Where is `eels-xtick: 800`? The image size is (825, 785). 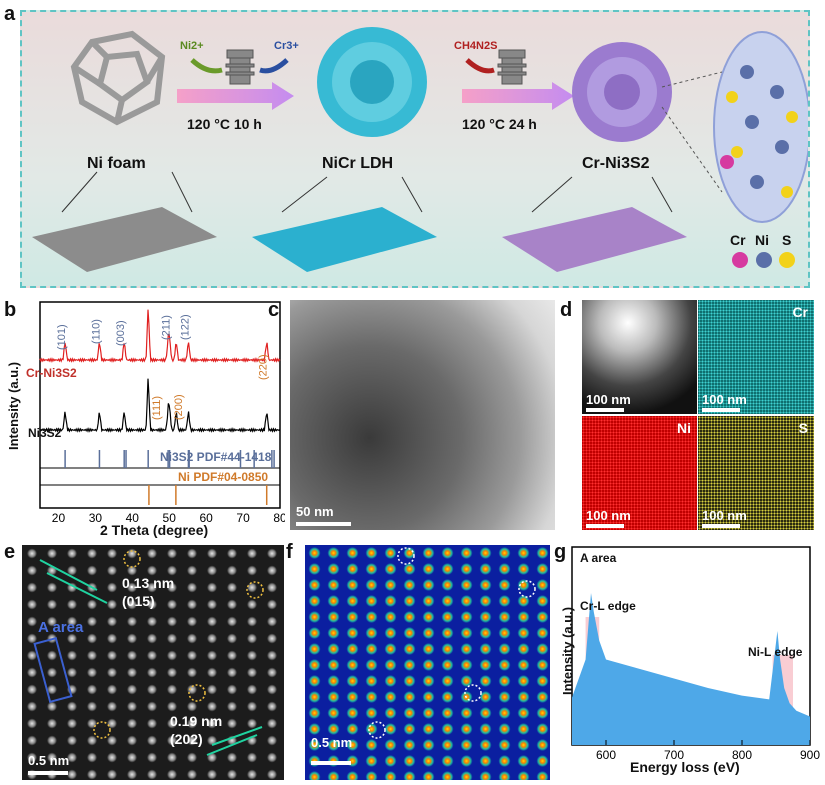
eels-xtick: 800 is located at coordinates (742, 755).